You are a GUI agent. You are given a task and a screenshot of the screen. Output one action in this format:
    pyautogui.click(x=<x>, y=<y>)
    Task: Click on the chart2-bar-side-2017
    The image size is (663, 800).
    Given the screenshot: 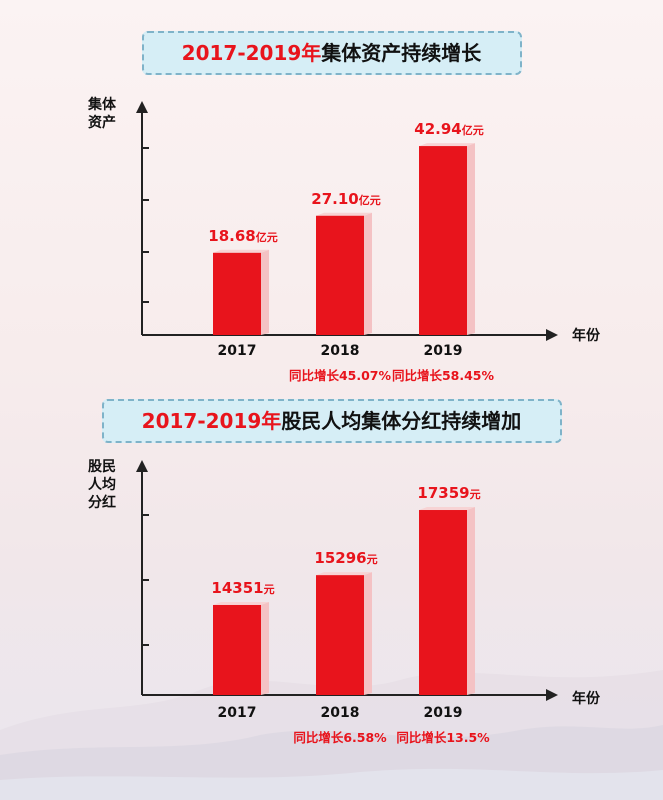 What is the action you would take?
    pyautogui.click(x=265, y=648)
    